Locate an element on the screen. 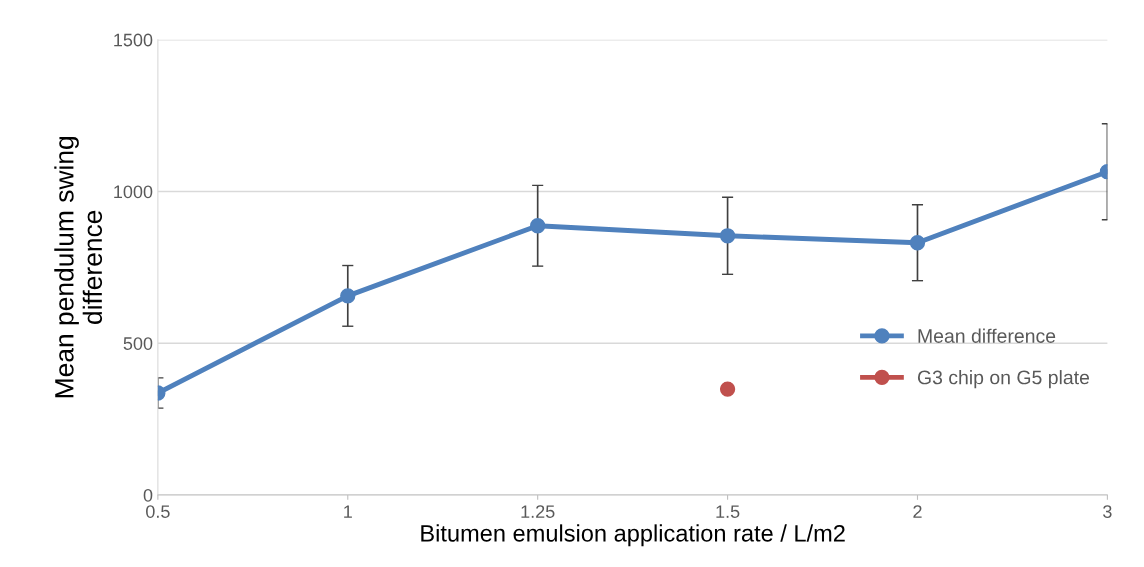 This screenshot has height=567, width=1144. x-tick-label: 1 is located at coordinates (348, 511).